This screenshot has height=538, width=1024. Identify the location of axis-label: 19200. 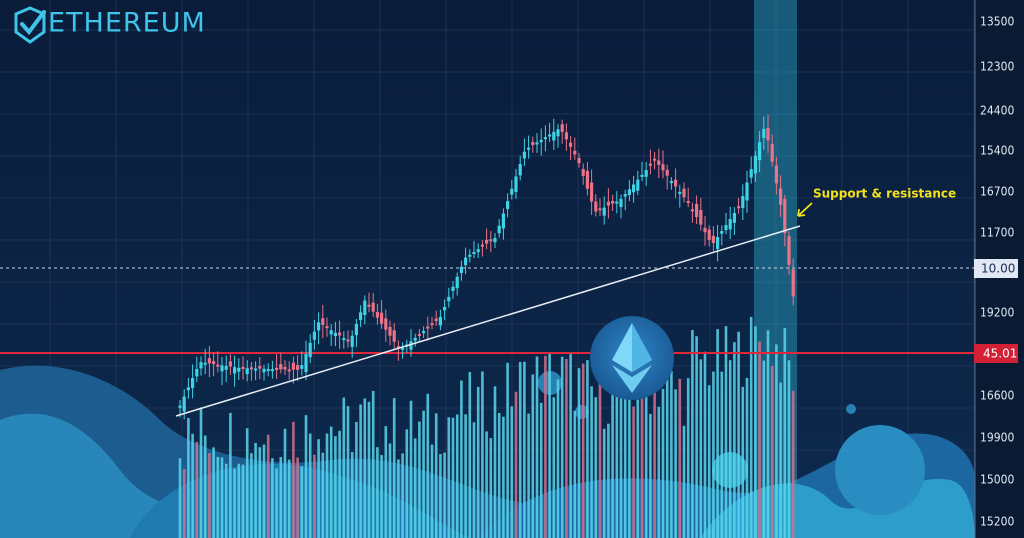
(997, 313).